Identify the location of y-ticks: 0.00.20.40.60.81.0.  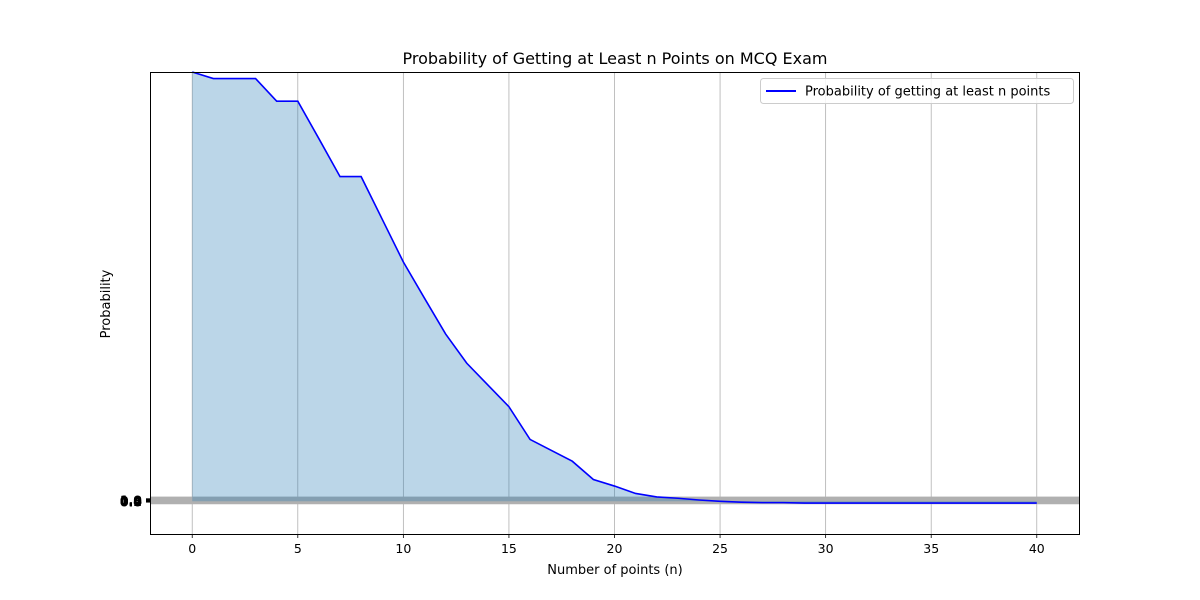
(135, 501).